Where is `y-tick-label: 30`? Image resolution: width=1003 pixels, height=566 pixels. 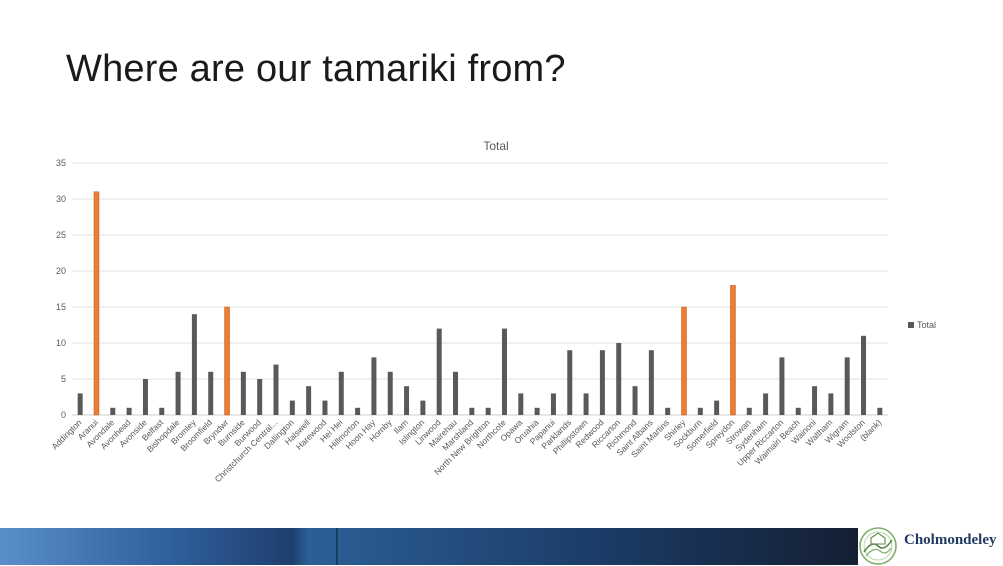 y-tick-label: 30 is located at coordinates (61, 199).